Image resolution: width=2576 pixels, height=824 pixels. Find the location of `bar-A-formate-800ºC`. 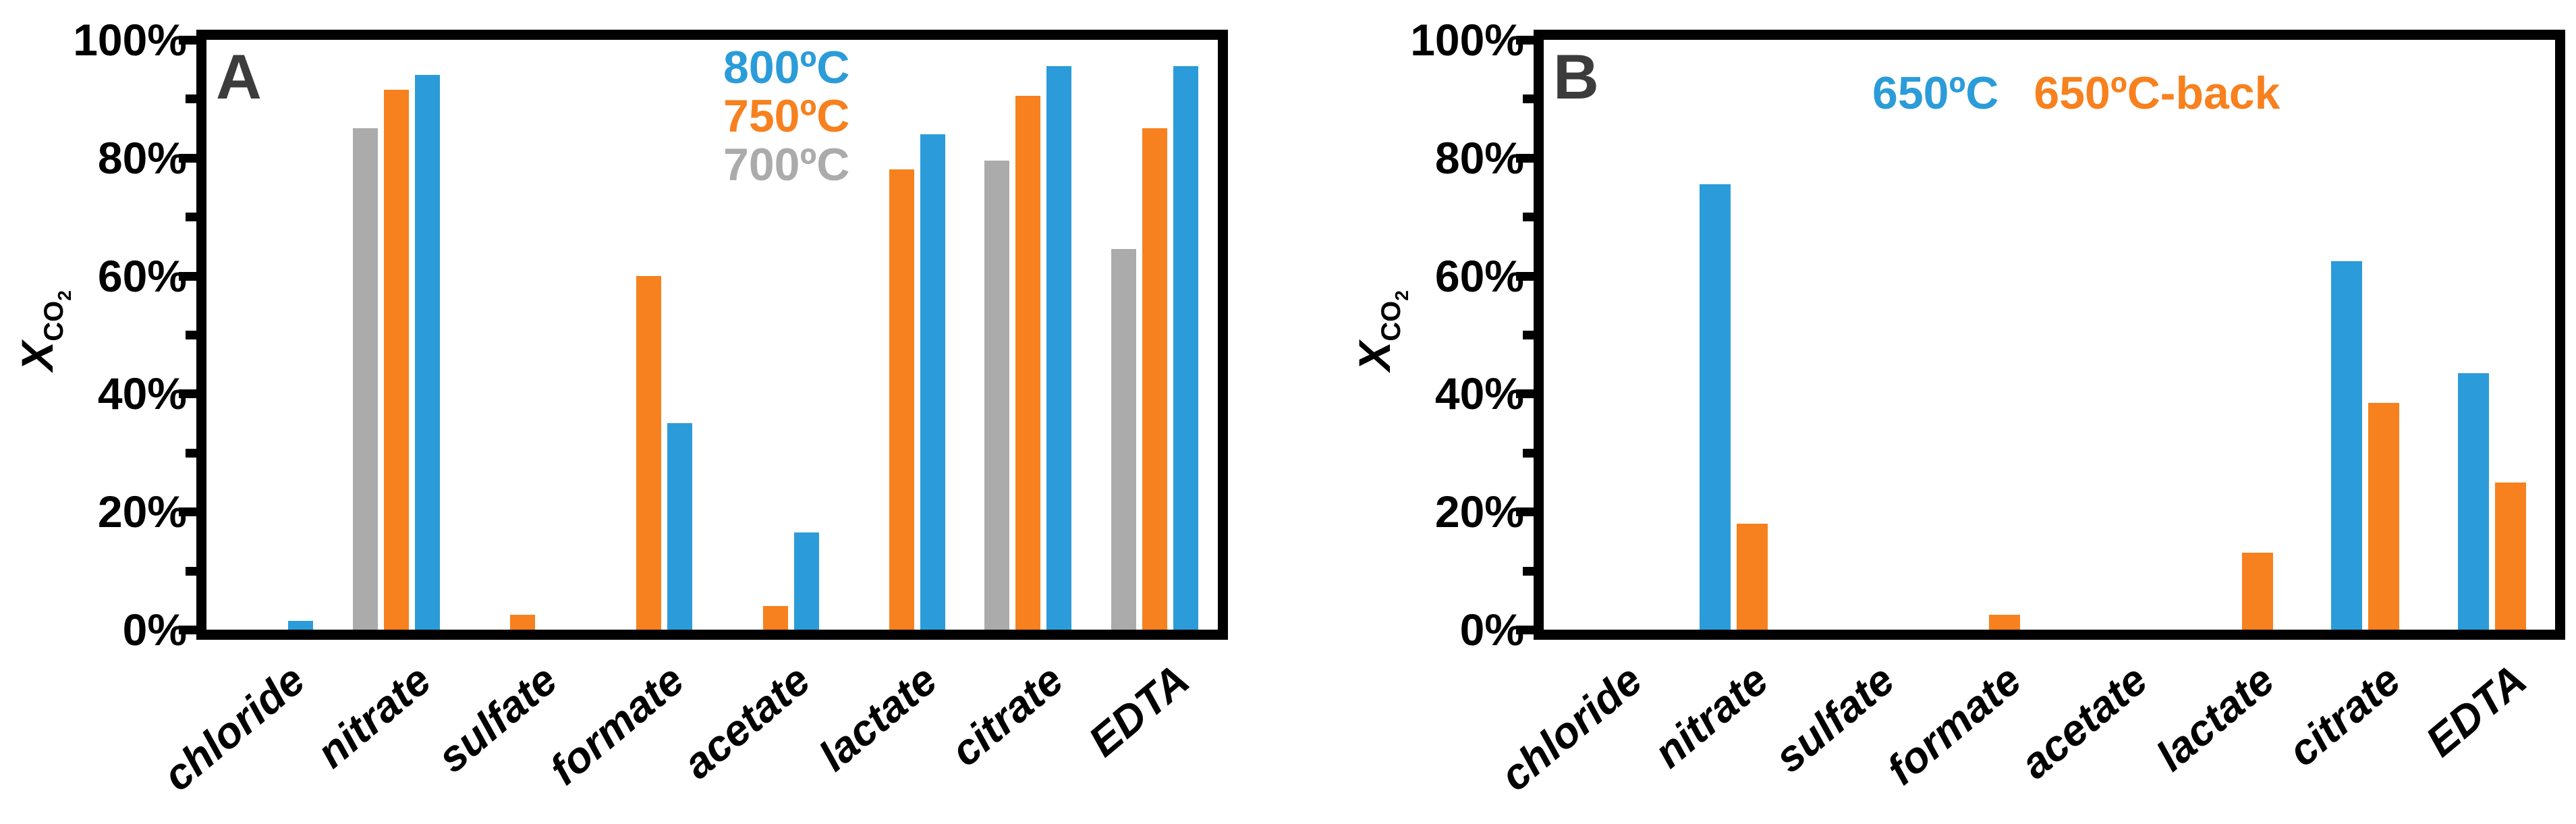

bar-A-formate-800ºC is located at coordinates (680, 526).